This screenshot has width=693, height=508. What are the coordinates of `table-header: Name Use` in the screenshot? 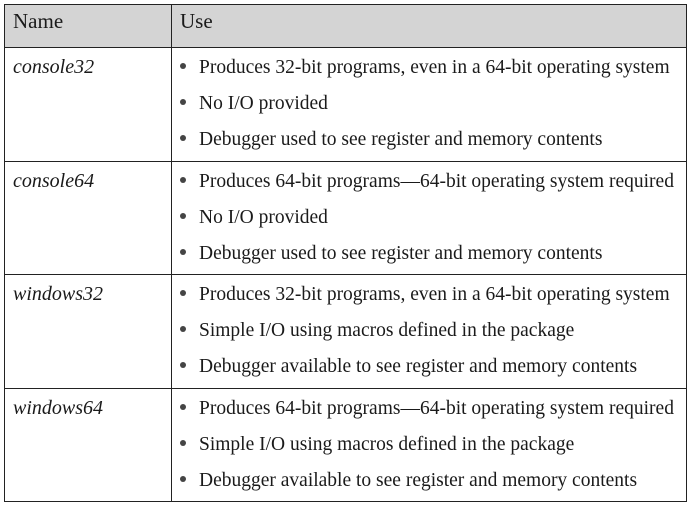 It's located at (345, 26).